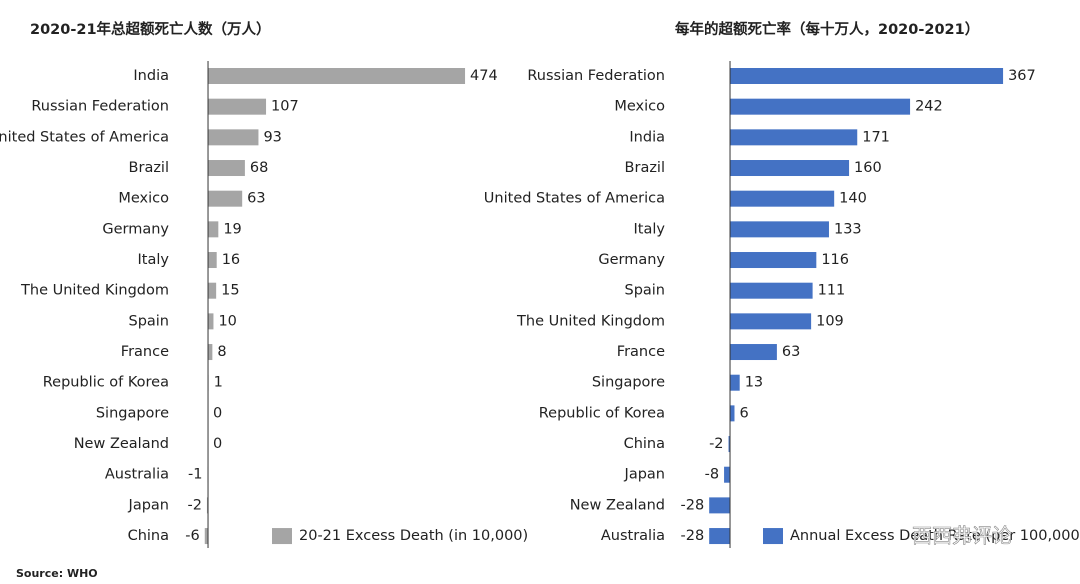 This screenshot has height=584, width=1080. I want to click on value-label: 10, so click(227, 321).